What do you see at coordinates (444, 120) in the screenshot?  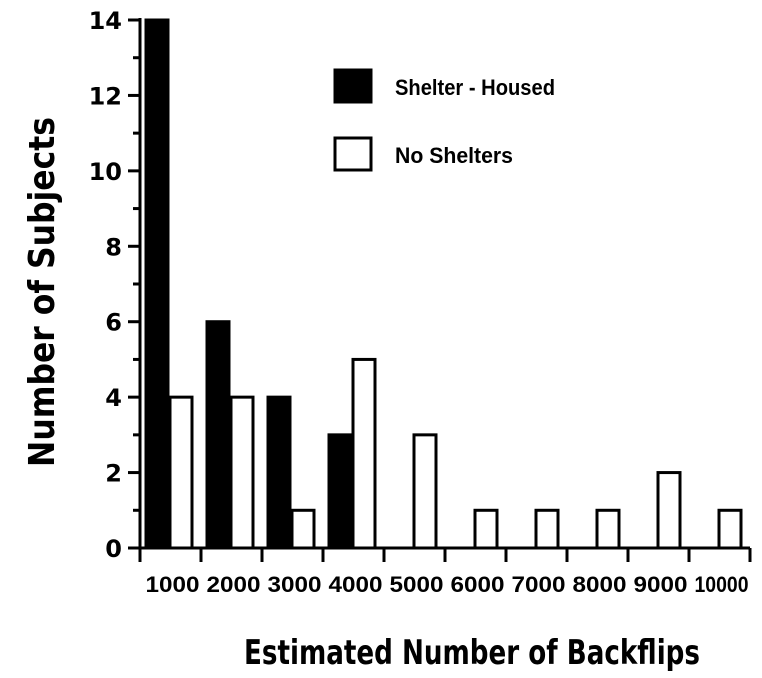 I see `legend: Shelter - Housed No Shelters` at bounding box center [444, 120].